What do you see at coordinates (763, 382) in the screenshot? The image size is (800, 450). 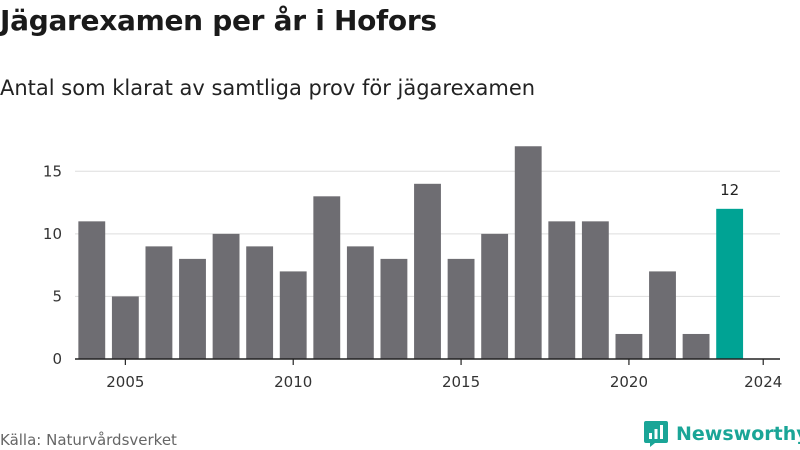 I see `x-tick-label: 2024` at bounding box center [763, 382].